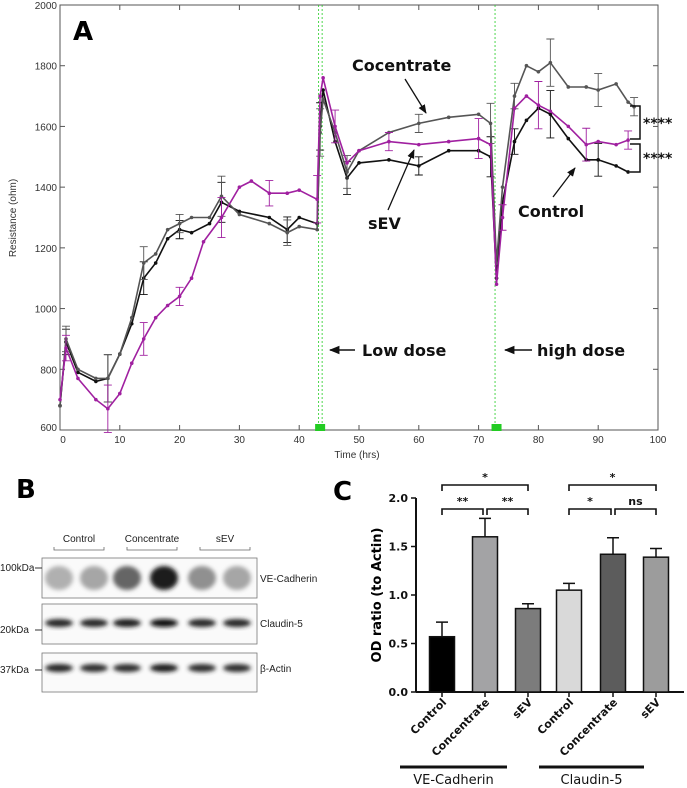  I want to click on significance-label: ns, so click(635, 501).